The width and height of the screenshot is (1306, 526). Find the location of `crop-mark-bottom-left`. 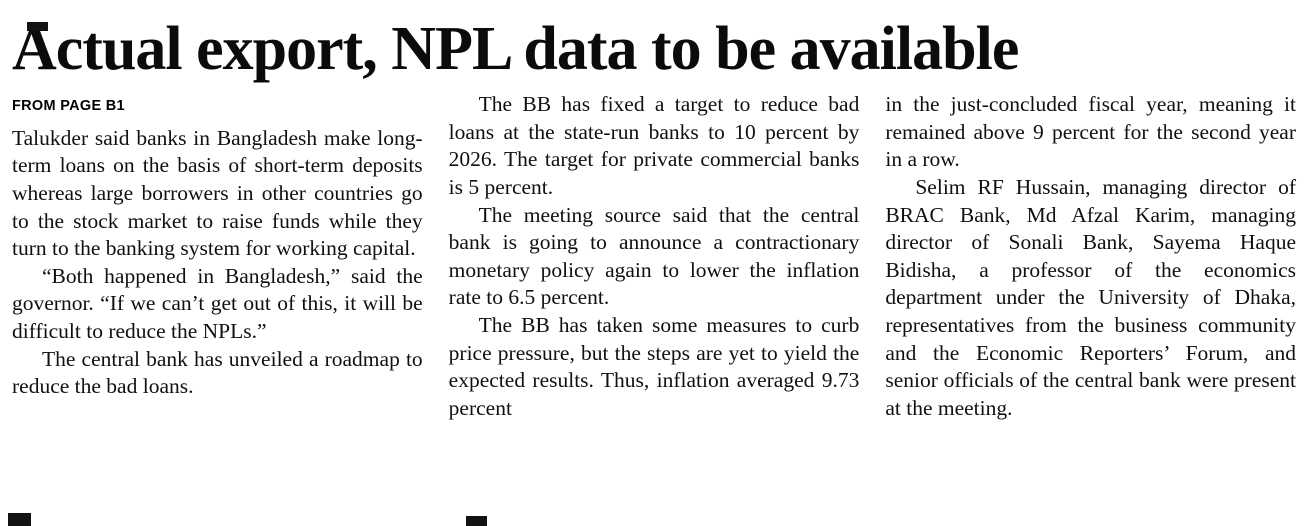

crop-mark-bottom-left is located at coordinates (19, 519).